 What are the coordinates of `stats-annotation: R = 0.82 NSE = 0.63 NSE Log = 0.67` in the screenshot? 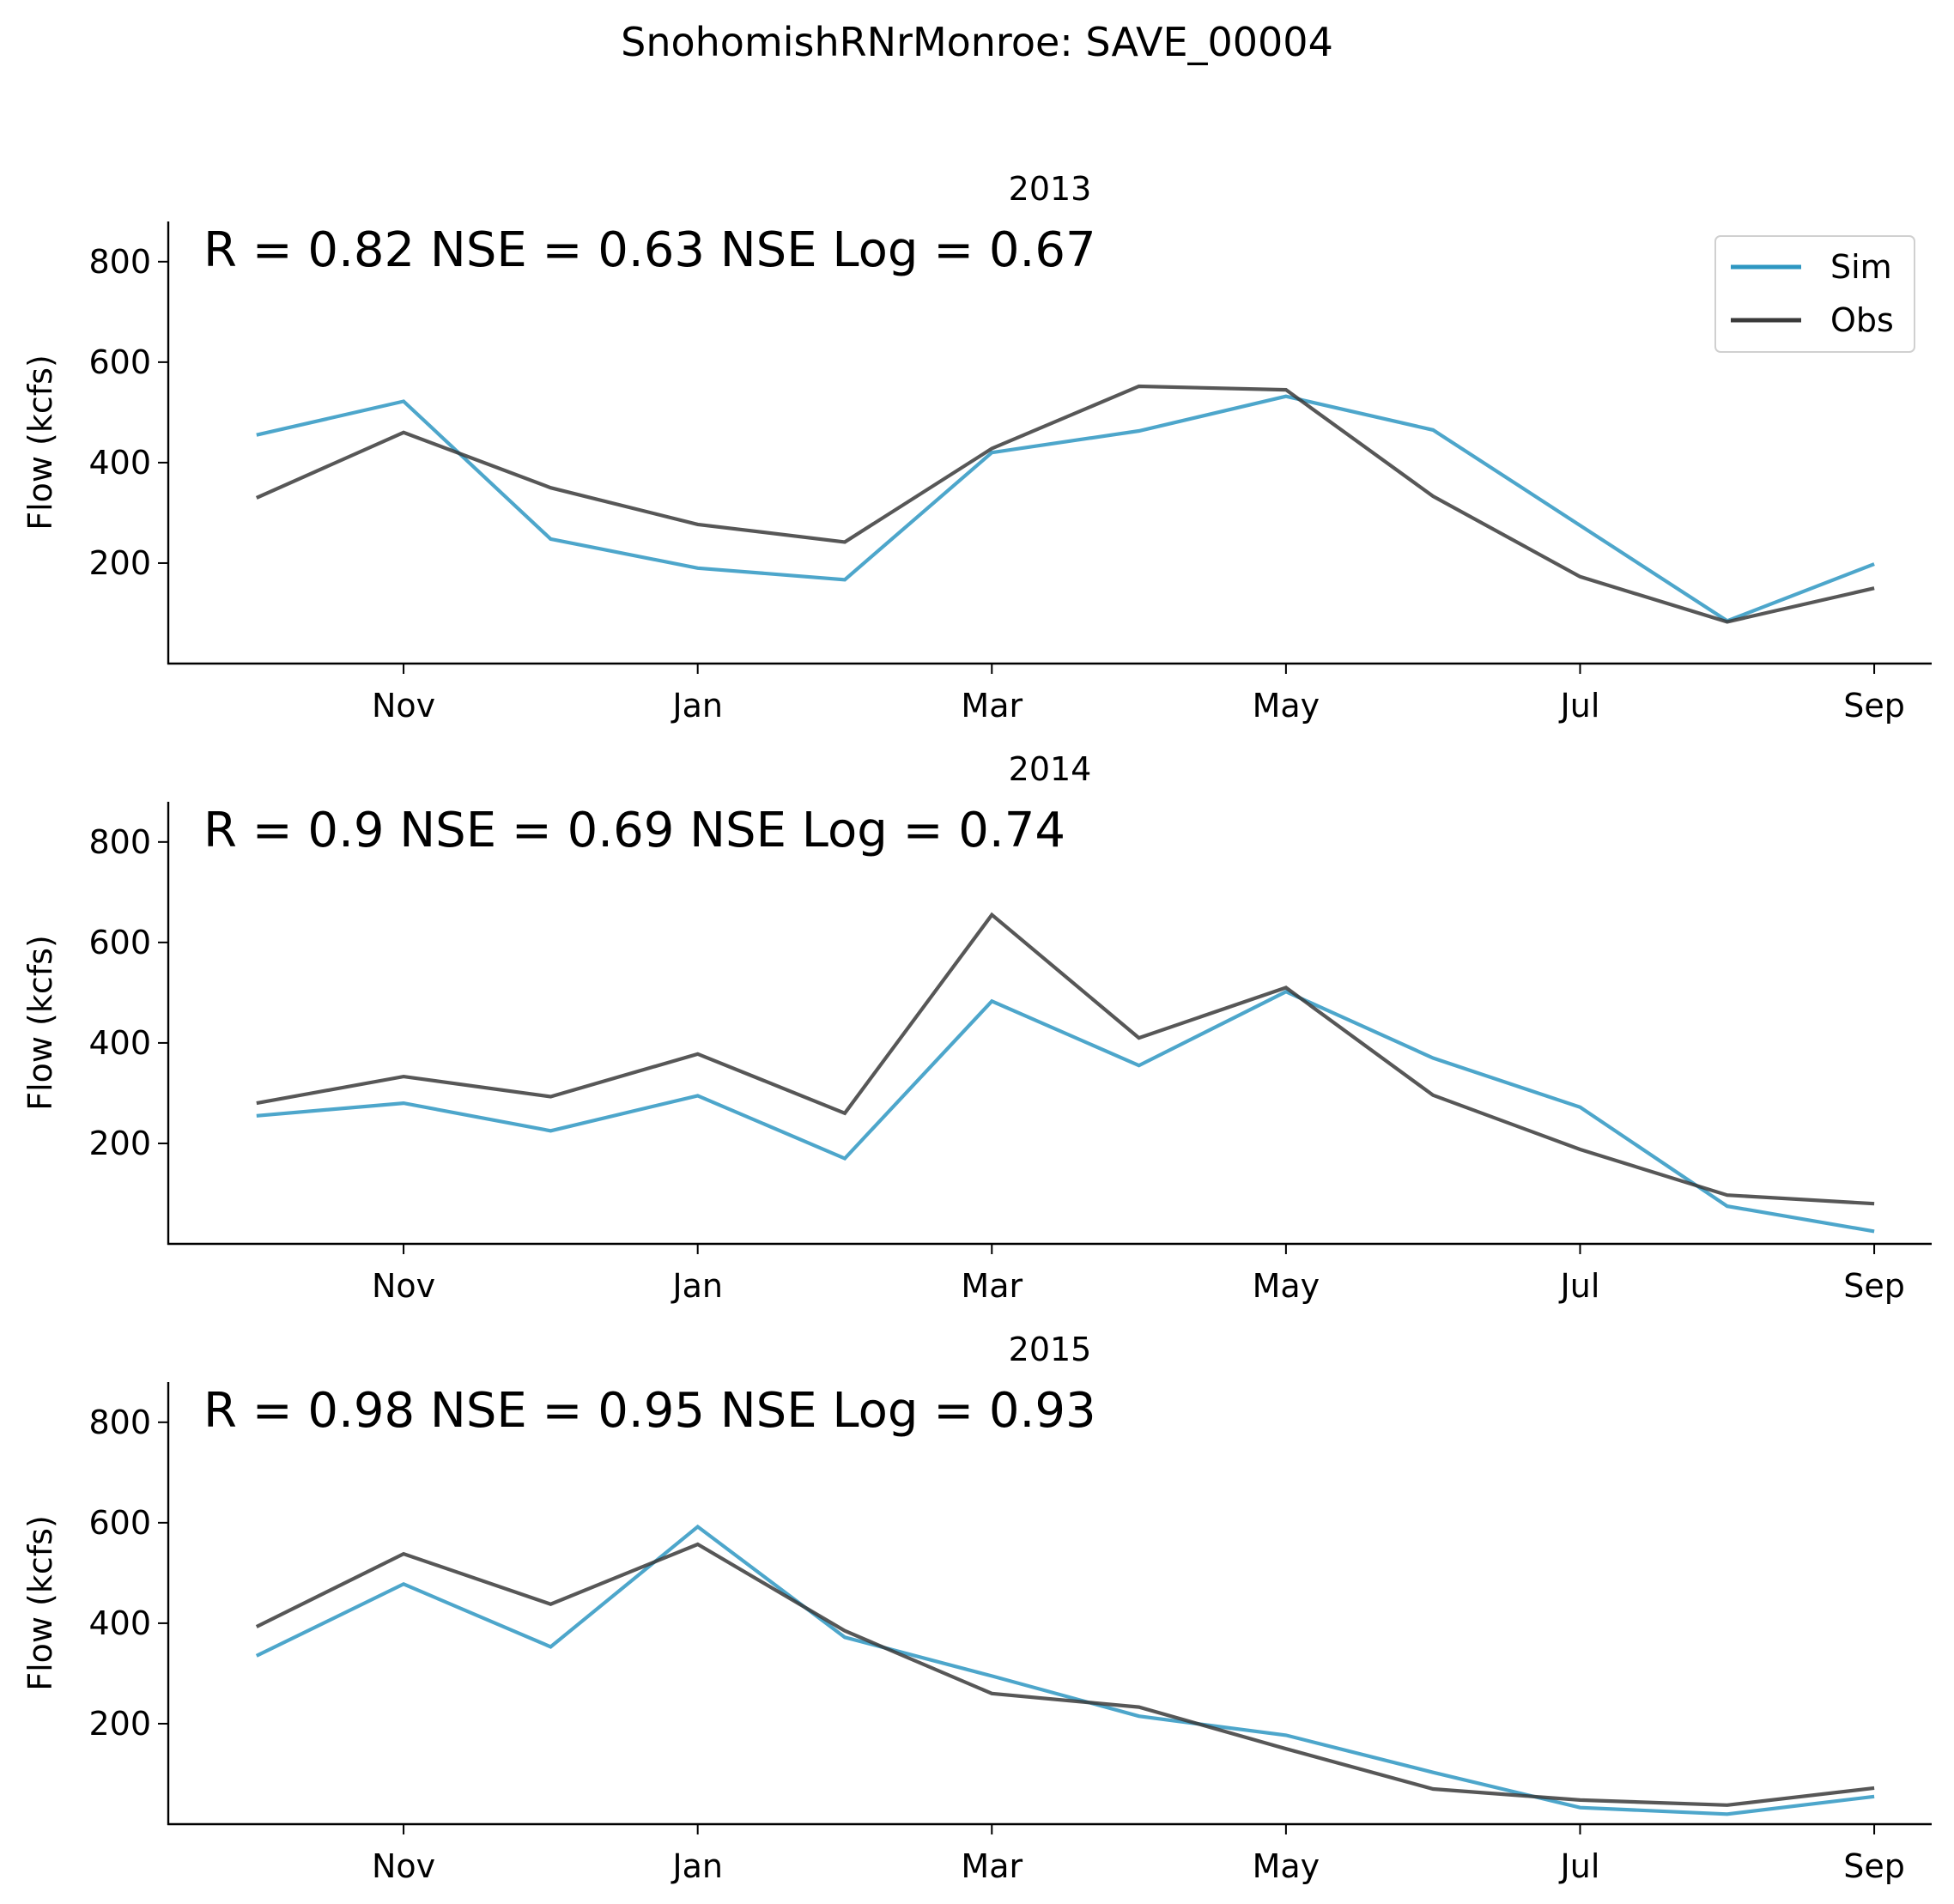 It's located at (649, 250).